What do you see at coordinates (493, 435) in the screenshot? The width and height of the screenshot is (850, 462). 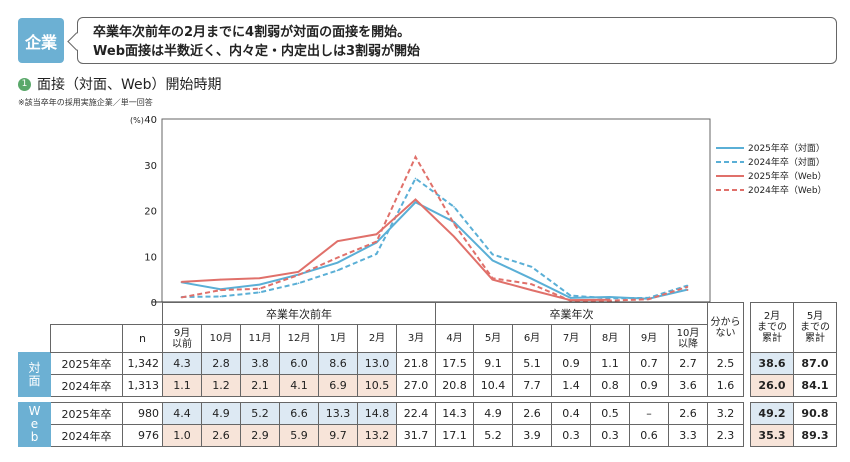 I see `cell-value: 5.2` at bounding box center [493, 435].